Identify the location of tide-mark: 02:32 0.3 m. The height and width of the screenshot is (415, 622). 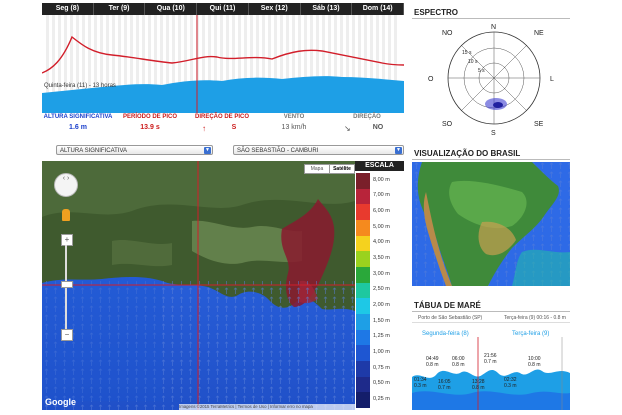
(510, 383).